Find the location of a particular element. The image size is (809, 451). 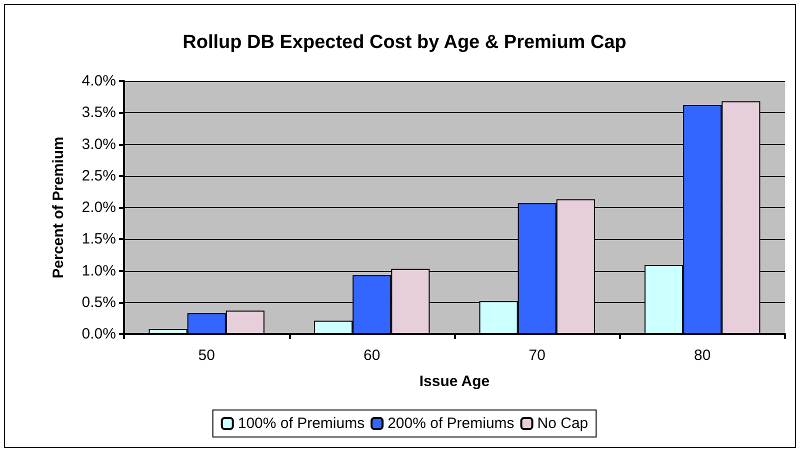

y-tick-label: 3.0% is located at coordinates (99, 144).